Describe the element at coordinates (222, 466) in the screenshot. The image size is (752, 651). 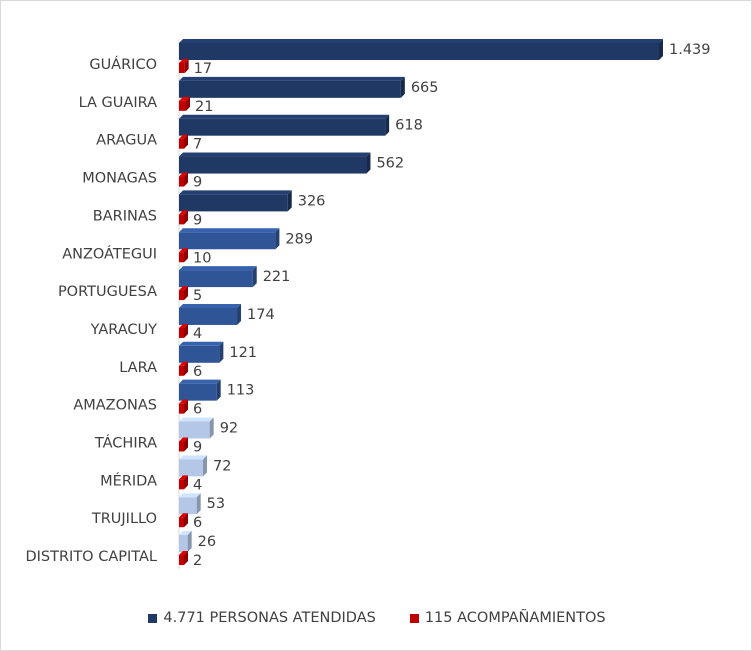
I see `data-label-personas: 72` at that location.